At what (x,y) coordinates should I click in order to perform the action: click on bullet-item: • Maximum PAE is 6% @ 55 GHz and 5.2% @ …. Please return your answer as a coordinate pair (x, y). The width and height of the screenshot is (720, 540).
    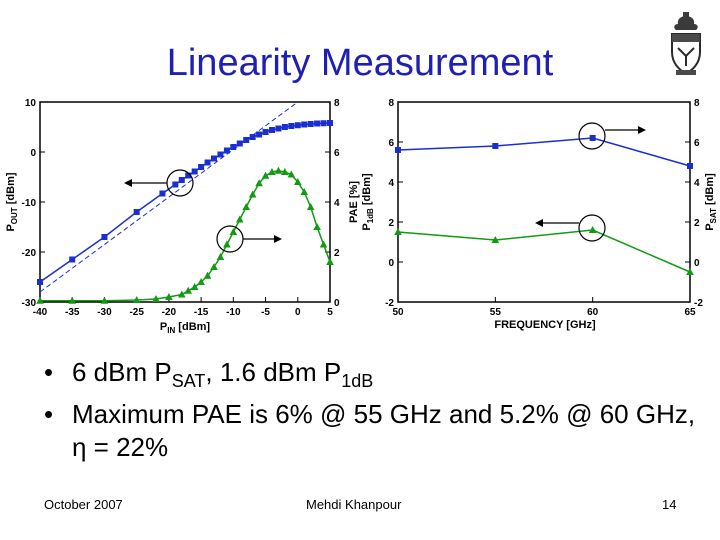
    Looking at the image, I should click on (374, 431).